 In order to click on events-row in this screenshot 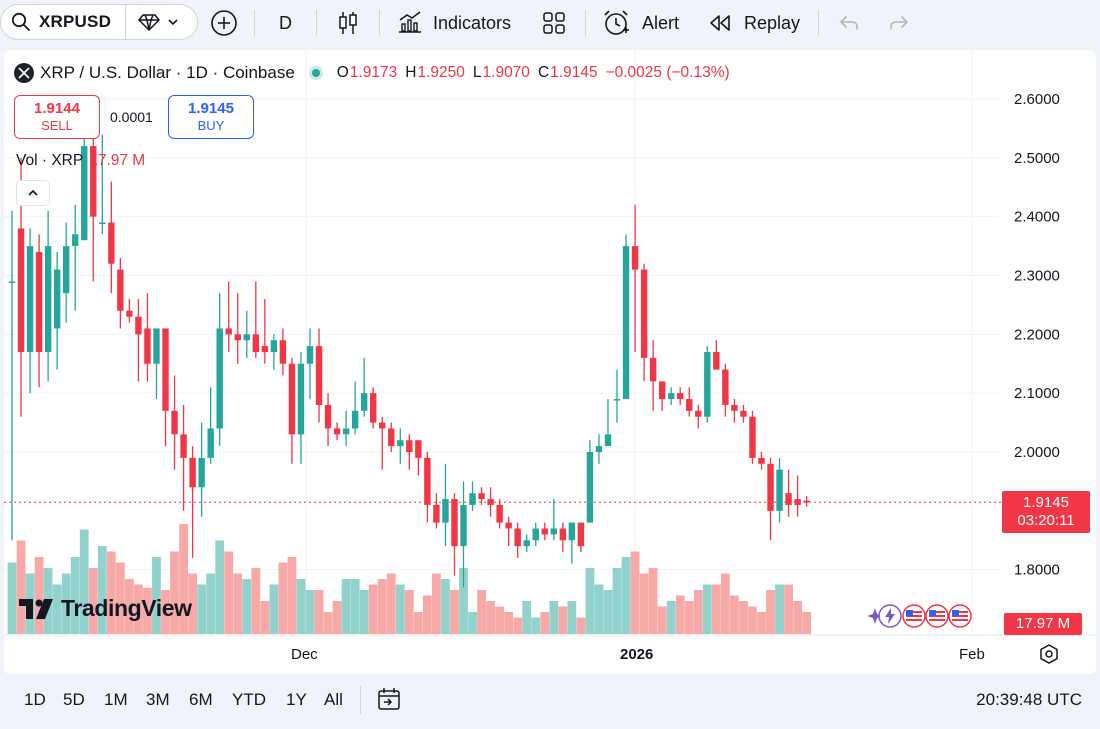, I will do `click(919, 616)`.